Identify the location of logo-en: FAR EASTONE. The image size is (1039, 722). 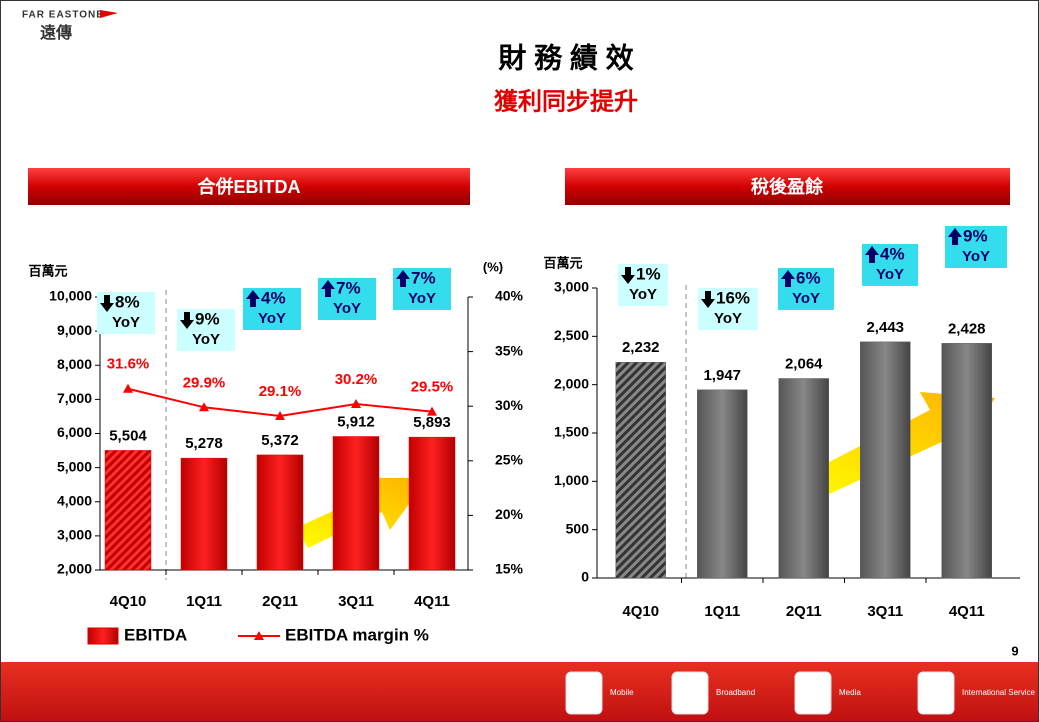
(63, 15).